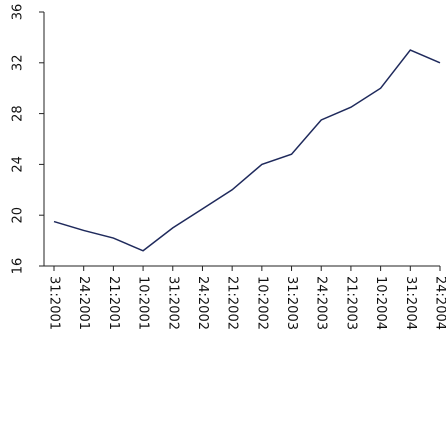 The width and height of the screenshot is (446, 445). What do you see at coordinates (410, 303) in the screenshot?
I see `x-tick-label: 31:2004` at bounding box center [410, 303].